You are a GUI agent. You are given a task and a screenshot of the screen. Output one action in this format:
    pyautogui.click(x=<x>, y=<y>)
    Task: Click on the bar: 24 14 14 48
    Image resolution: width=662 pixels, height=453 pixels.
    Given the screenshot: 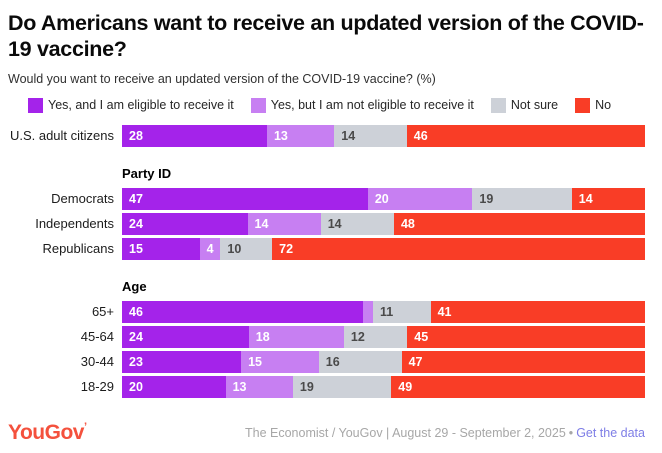 What is the action you would take?
    pyautogui.click(x=383, y=223)
    